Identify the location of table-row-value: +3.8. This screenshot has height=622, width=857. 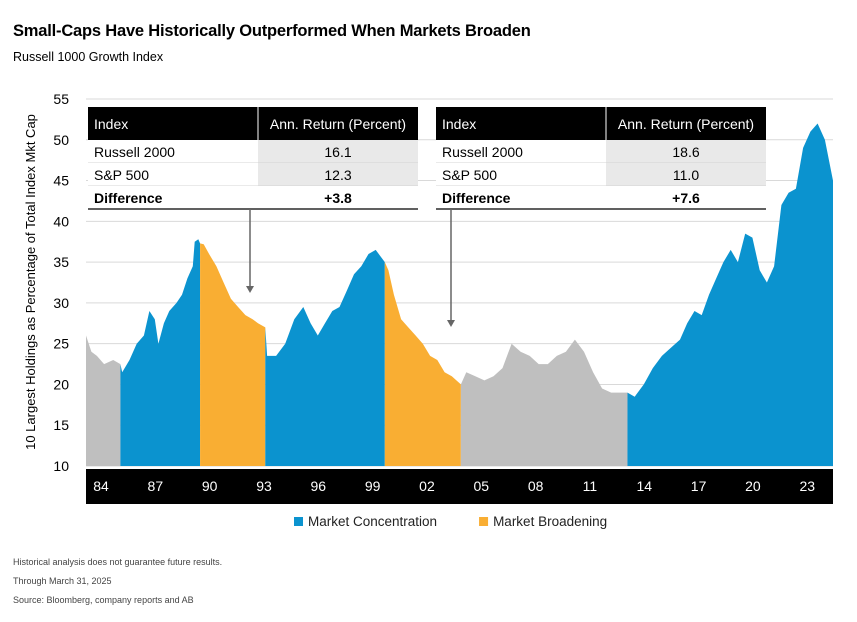
(338, 198).